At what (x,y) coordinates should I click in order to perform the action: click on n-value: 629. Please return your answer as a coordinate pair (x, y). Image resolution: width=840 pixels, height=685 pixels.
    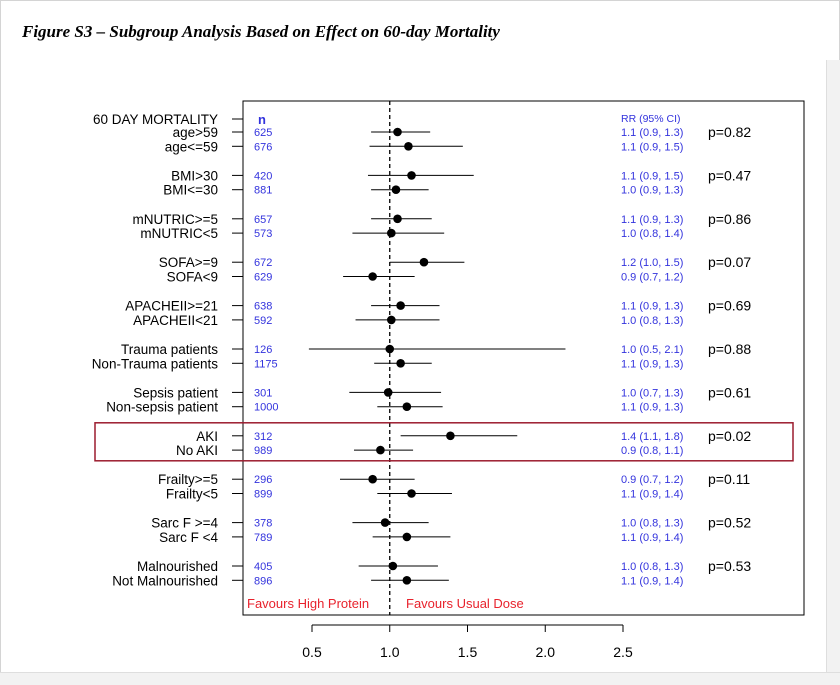
    Looking at the image, I should click on (263, 278).